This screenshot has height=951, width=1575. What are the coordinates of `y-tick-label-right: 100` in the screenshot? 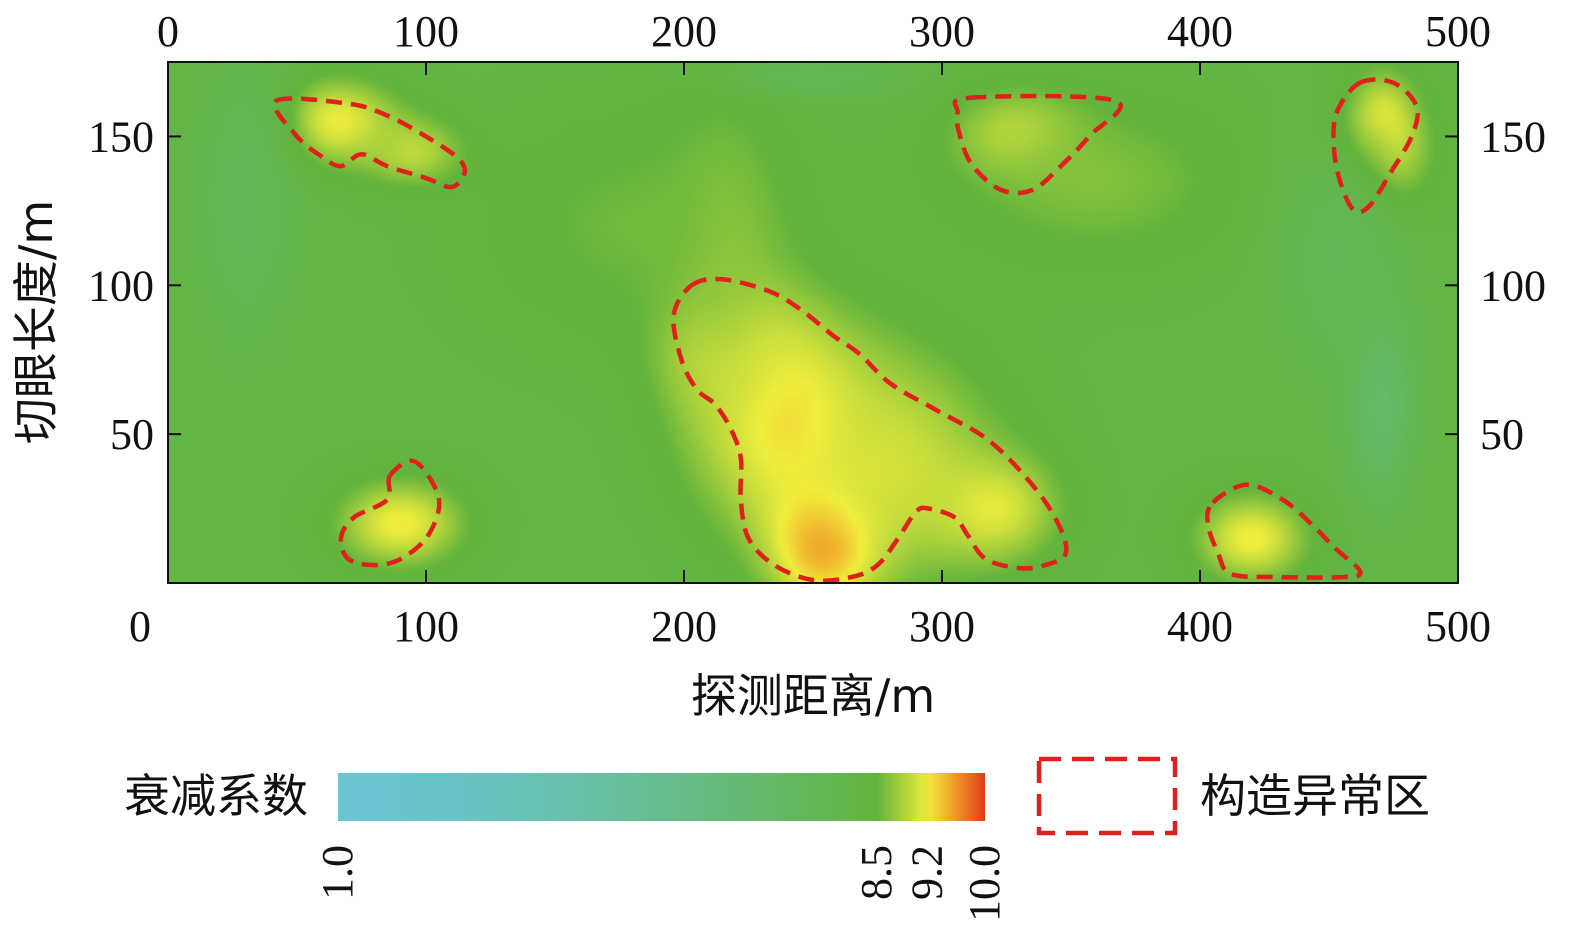 It's located at (1513, 285).